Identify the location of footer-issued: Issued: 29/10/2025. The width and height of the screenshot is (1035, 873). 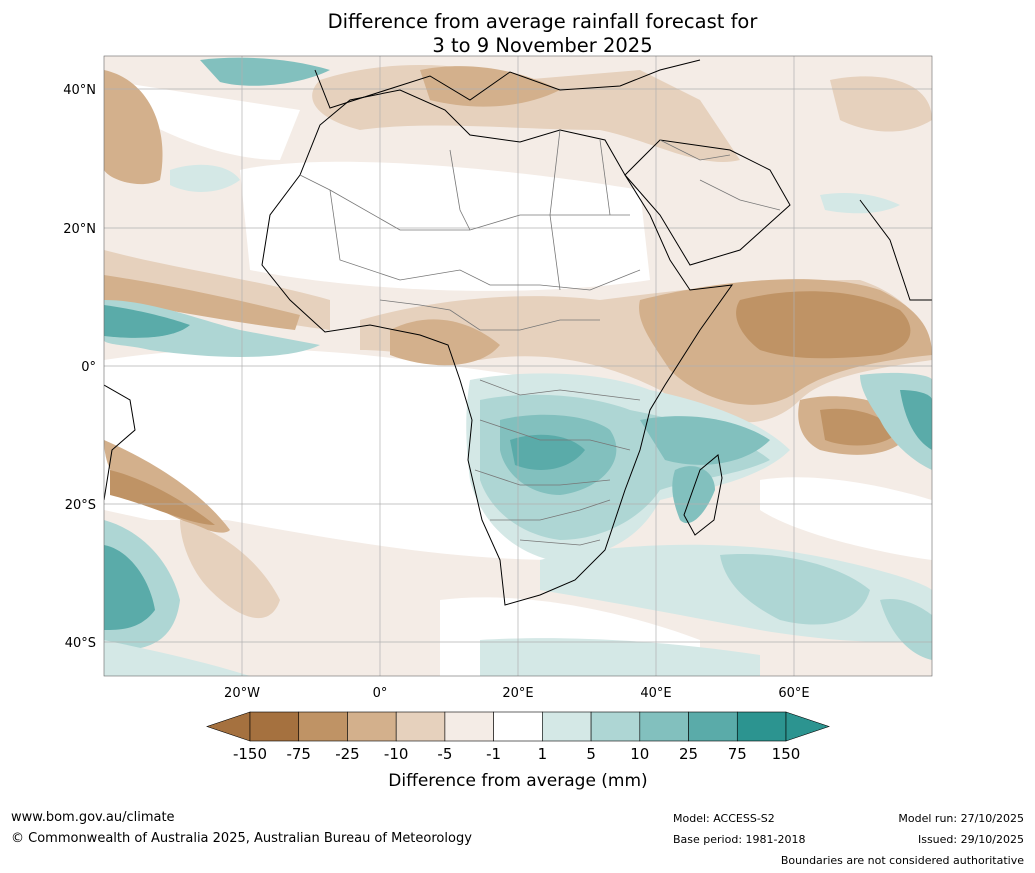
(970, 839).